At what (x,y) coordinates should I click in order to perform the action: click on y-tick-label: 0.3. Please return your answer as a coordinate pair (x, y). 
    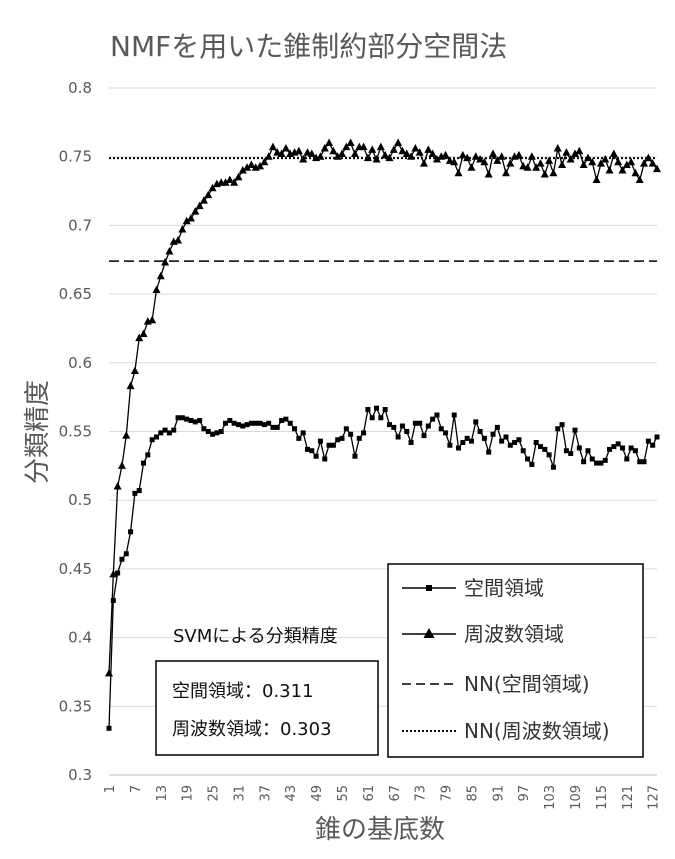
    Looking at the image, I should click on (80, 775).